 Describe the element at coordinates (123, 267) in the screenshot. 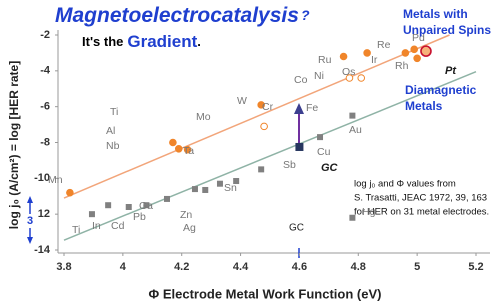

I see `x-tick-label: 4` at that location.